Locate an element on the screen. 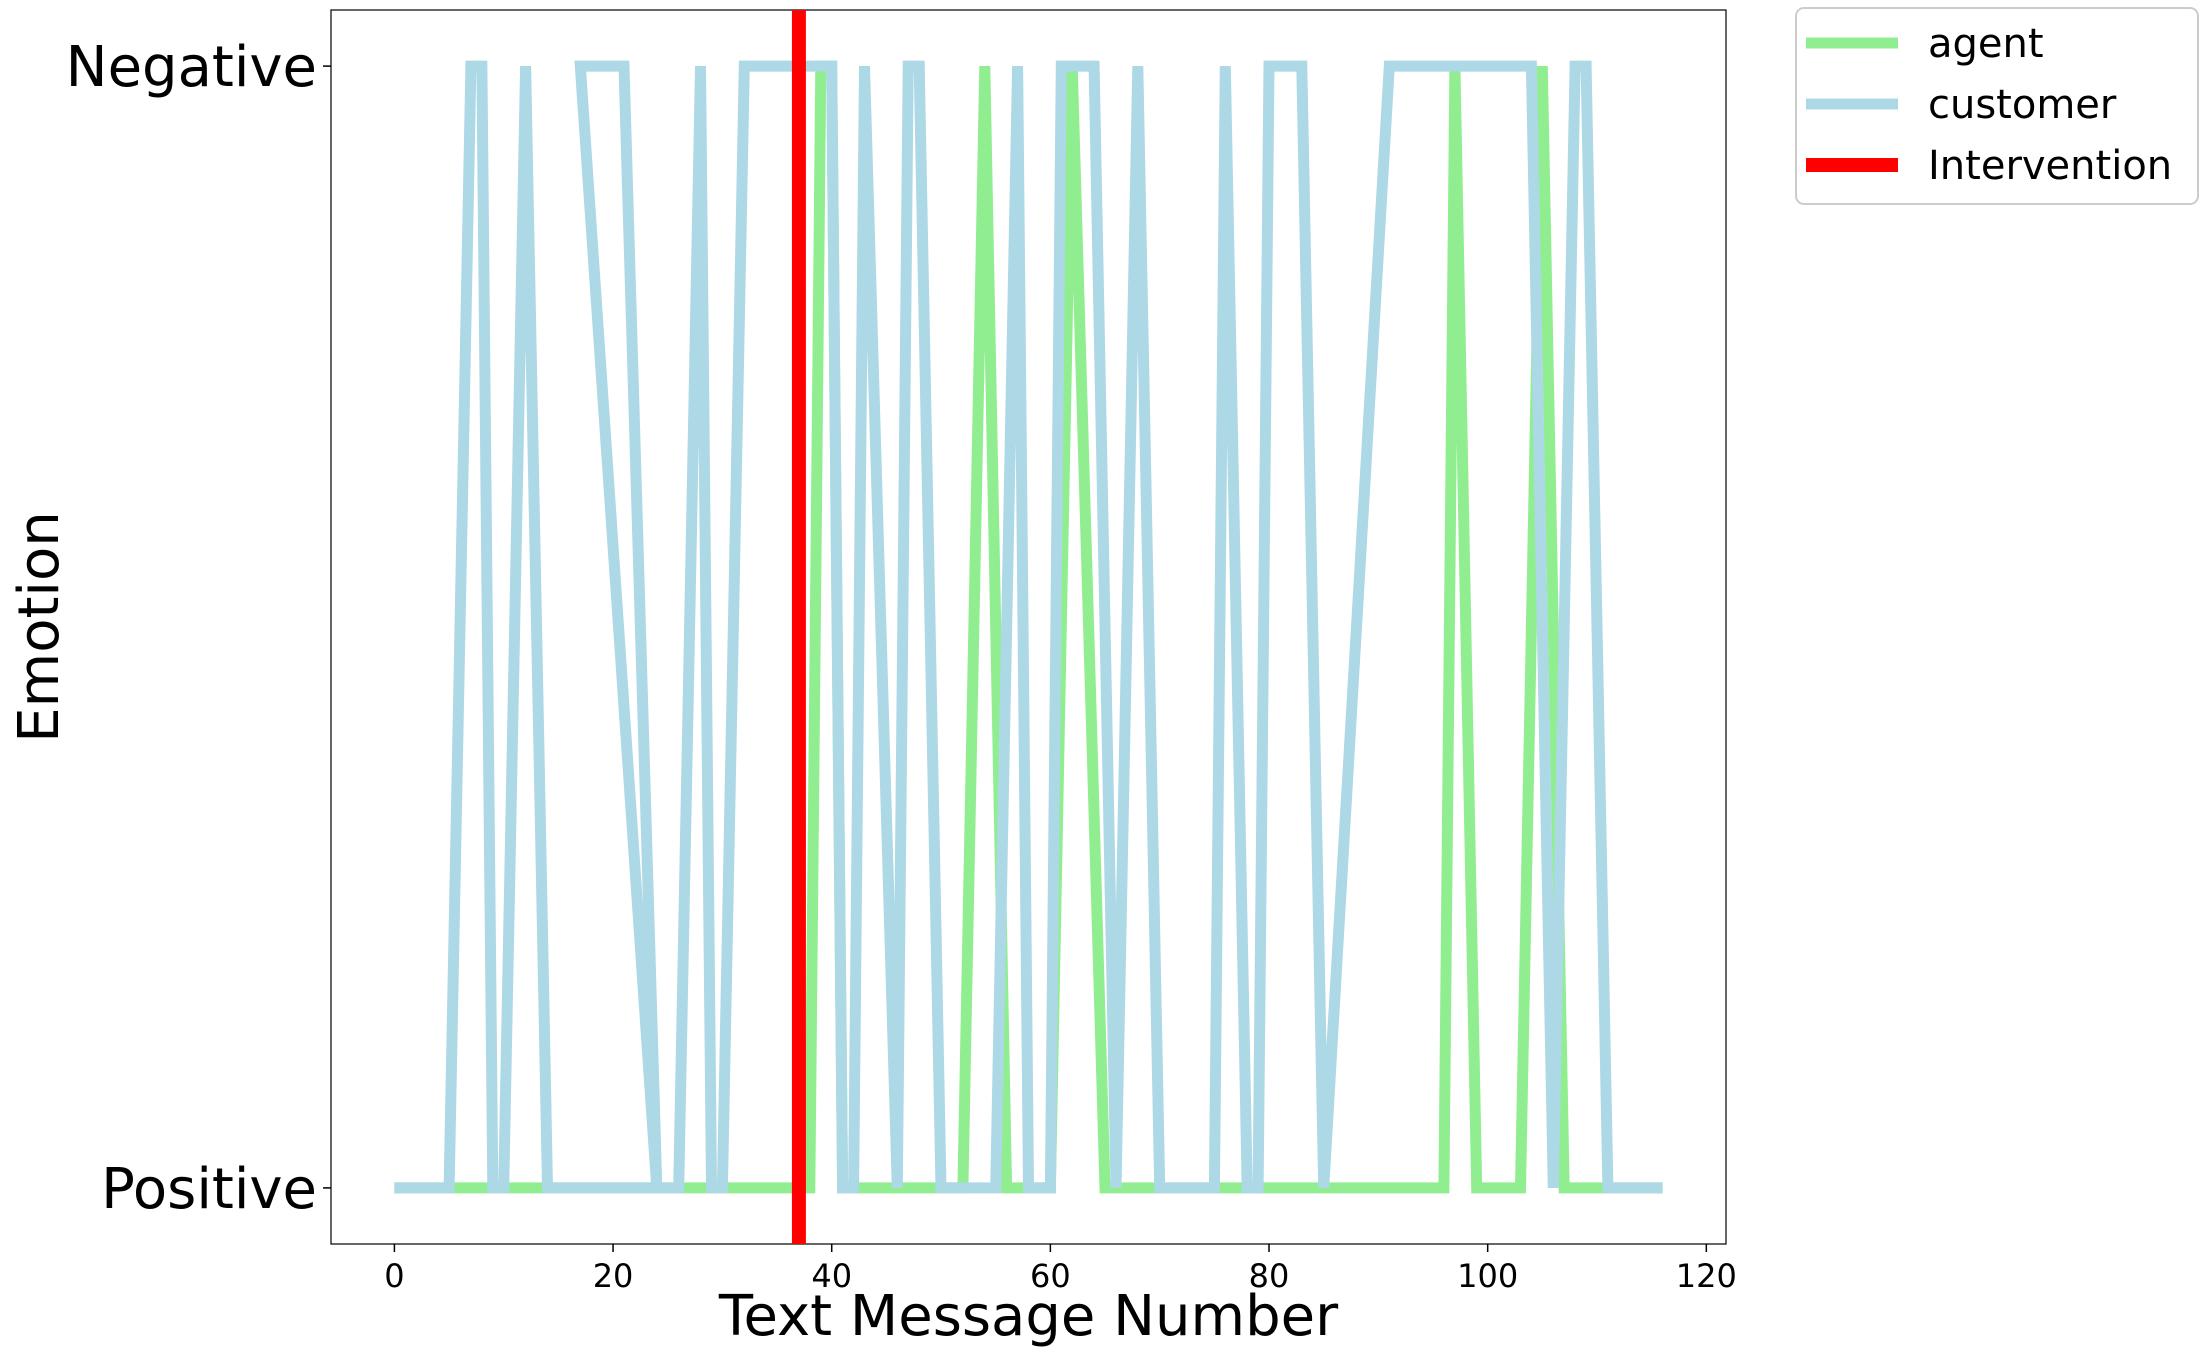 This screenshot has width=2207, height=1355. x-axis-title: Text Message Number is located at coordinates (1028, 1316).